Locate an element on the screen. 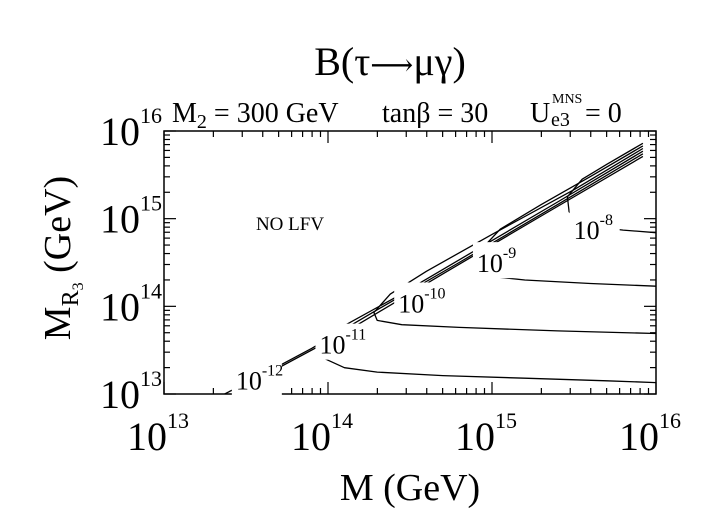 The width and height of the screenshot is (708, 519). subtitle-m2-letter: M is located at coordinates (184, 113).